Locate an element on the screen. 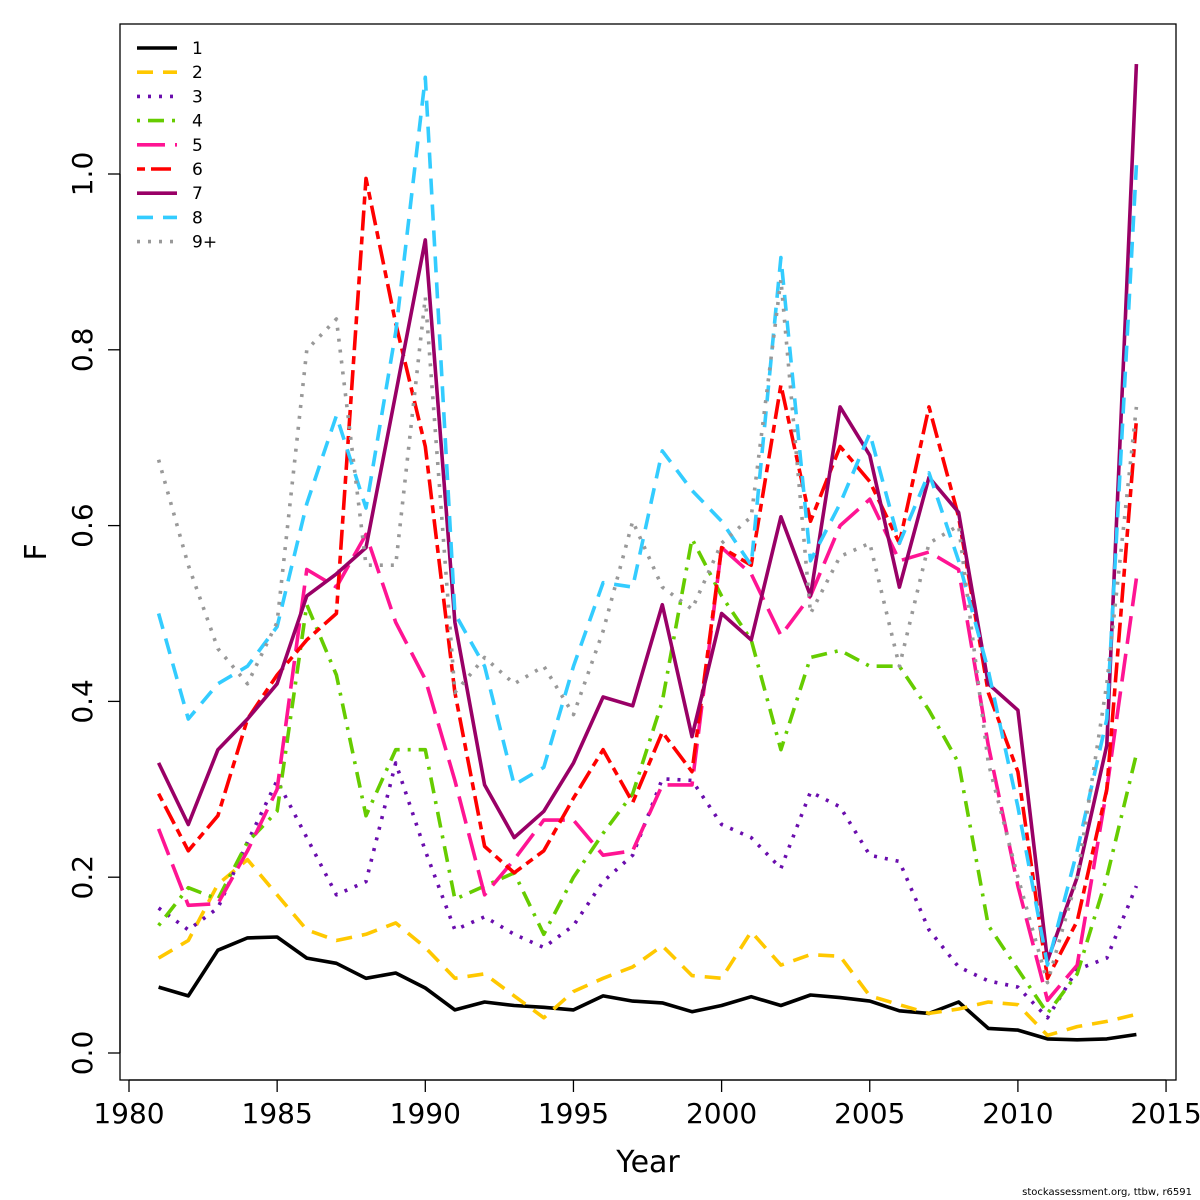 This screenshot has height=1200, width=1200. x-tick-label: 2015 is located at coordinates (1165, 1113).